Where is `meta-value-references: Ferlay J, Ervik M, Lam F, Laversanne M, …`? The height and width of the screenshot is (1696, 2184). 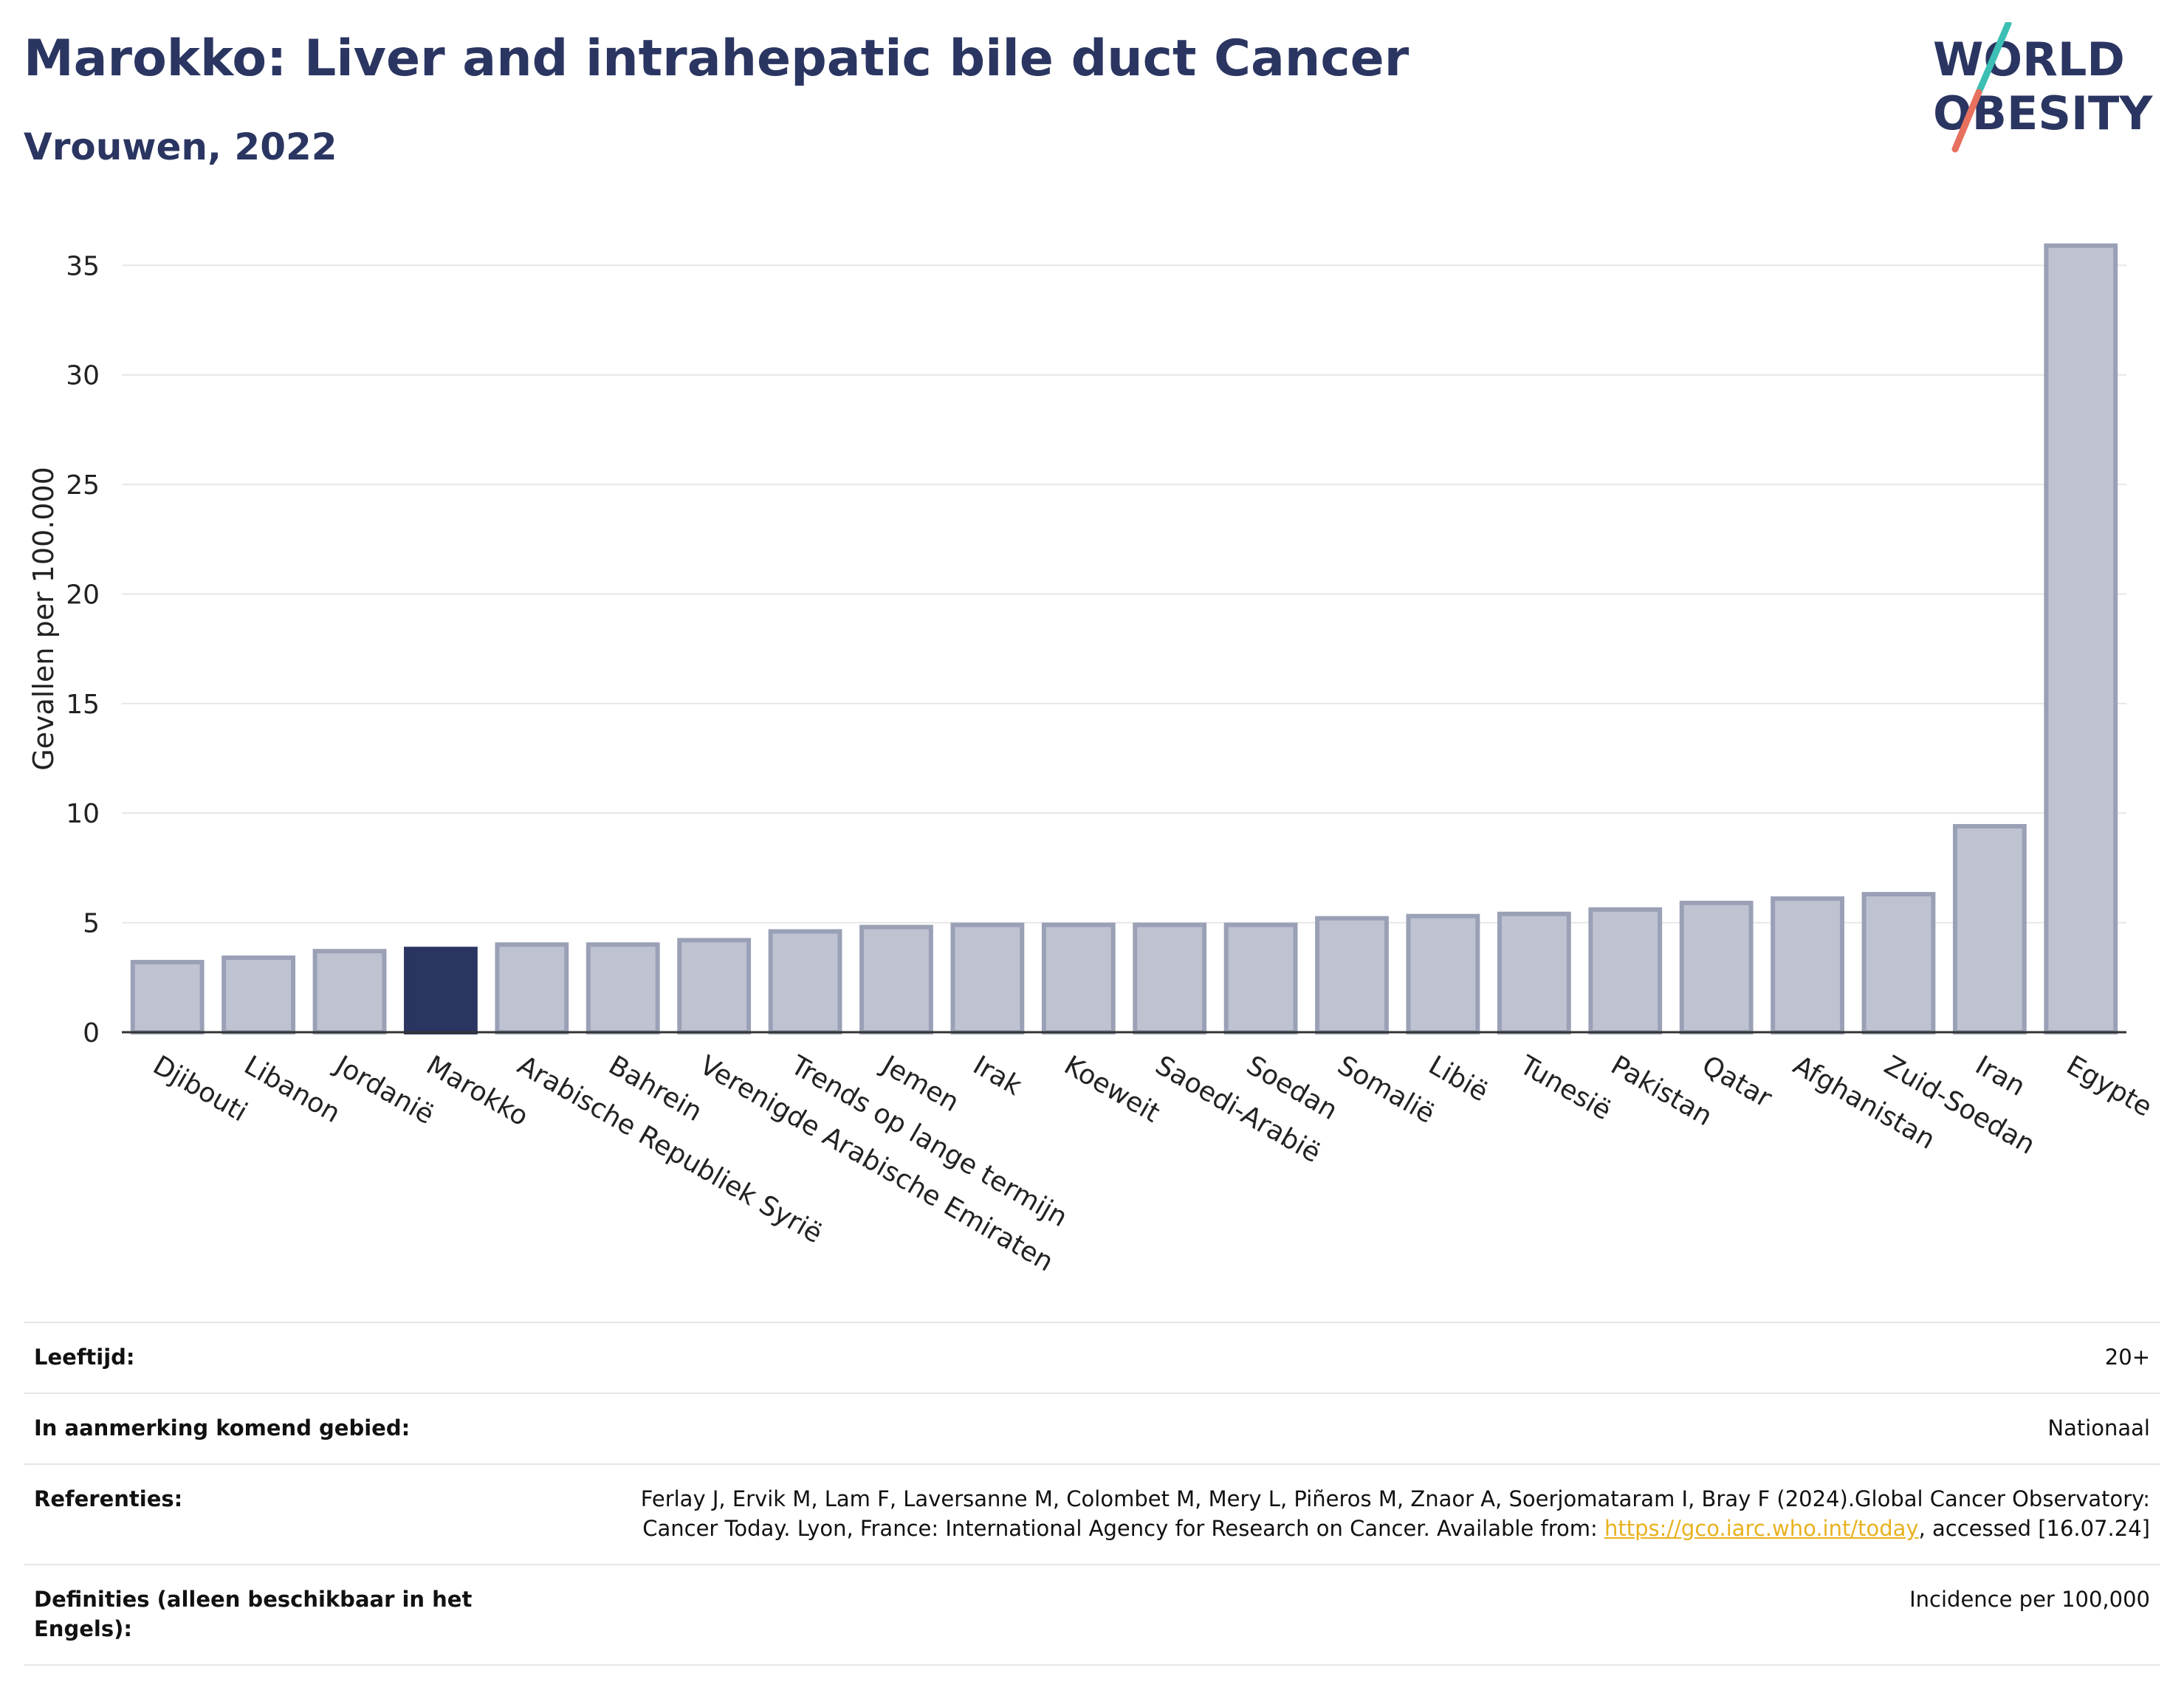 meta-value-references: Ferlay J, Ervik M, Lam F, Laversanne M, … is located at coordinates (1357, 1513).